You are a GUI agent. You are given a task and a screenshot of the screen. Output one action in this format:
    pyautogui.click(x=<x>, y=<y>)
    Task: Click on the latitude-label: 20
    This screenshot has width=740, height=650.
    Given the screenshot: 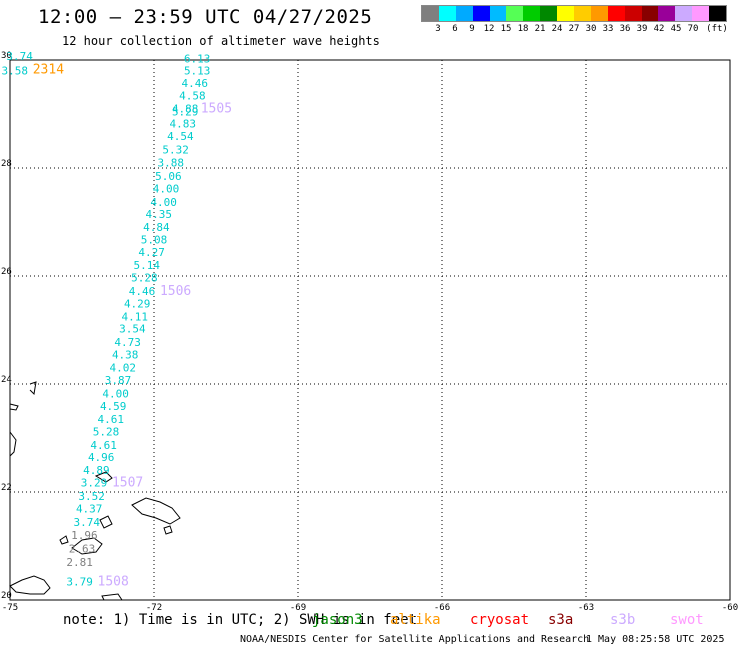 What is the action you would take?
    pyautogui.click(x=6, y=596)
    